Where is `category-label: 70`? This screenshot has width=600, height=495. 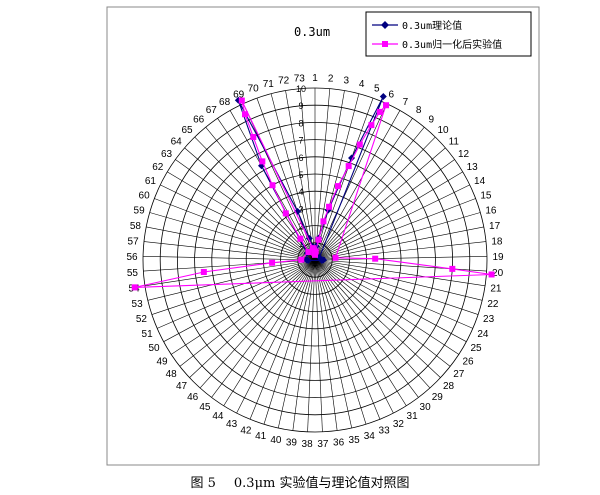
category-label: 70 is located at coordinates (254, 89).